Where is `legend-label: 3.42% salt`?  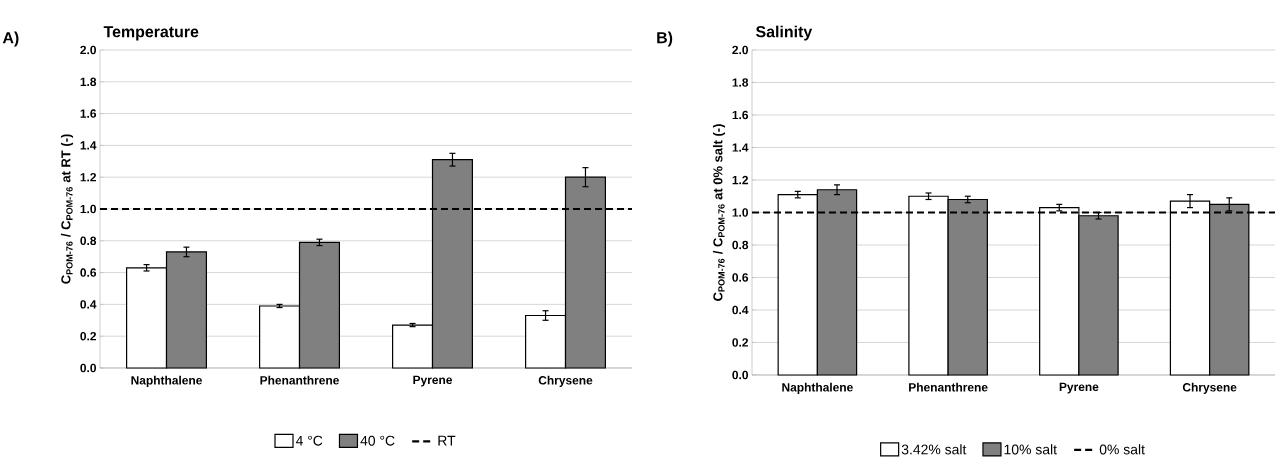 legend-label: 3.42% salt is located at coordinates (934, 449).